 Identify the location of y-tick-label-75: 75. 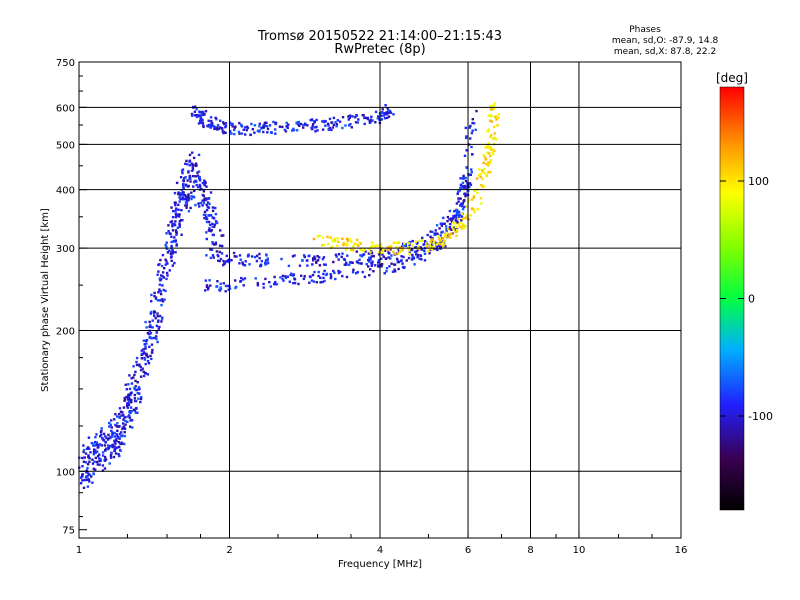
(68, 531).